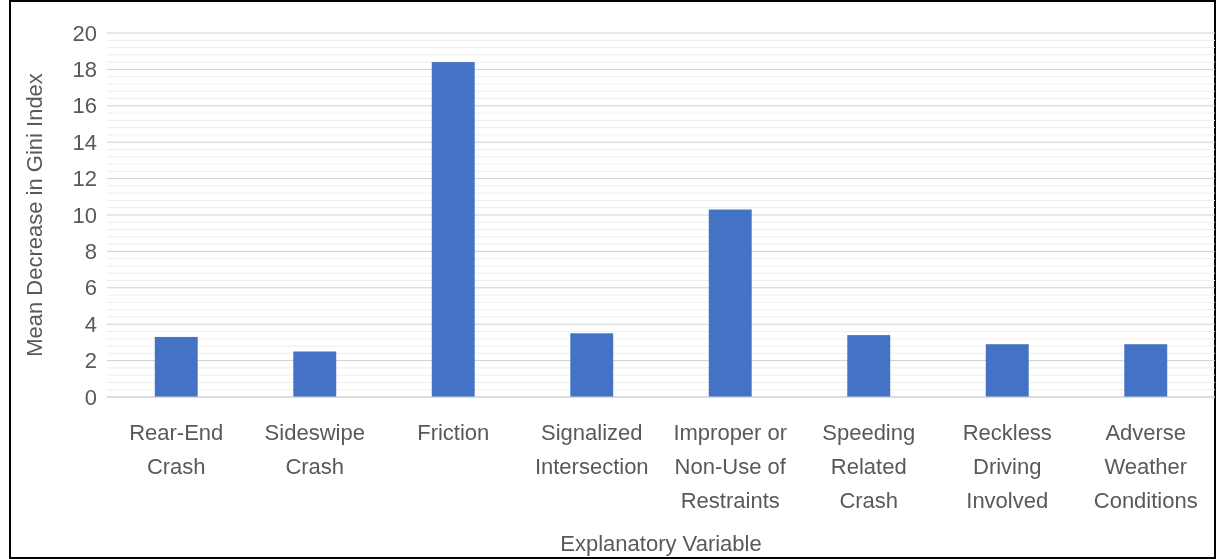 The height and width of the screenshot is (559, 1217). I want to click on y-tick-label: 0, so click(90, 397).